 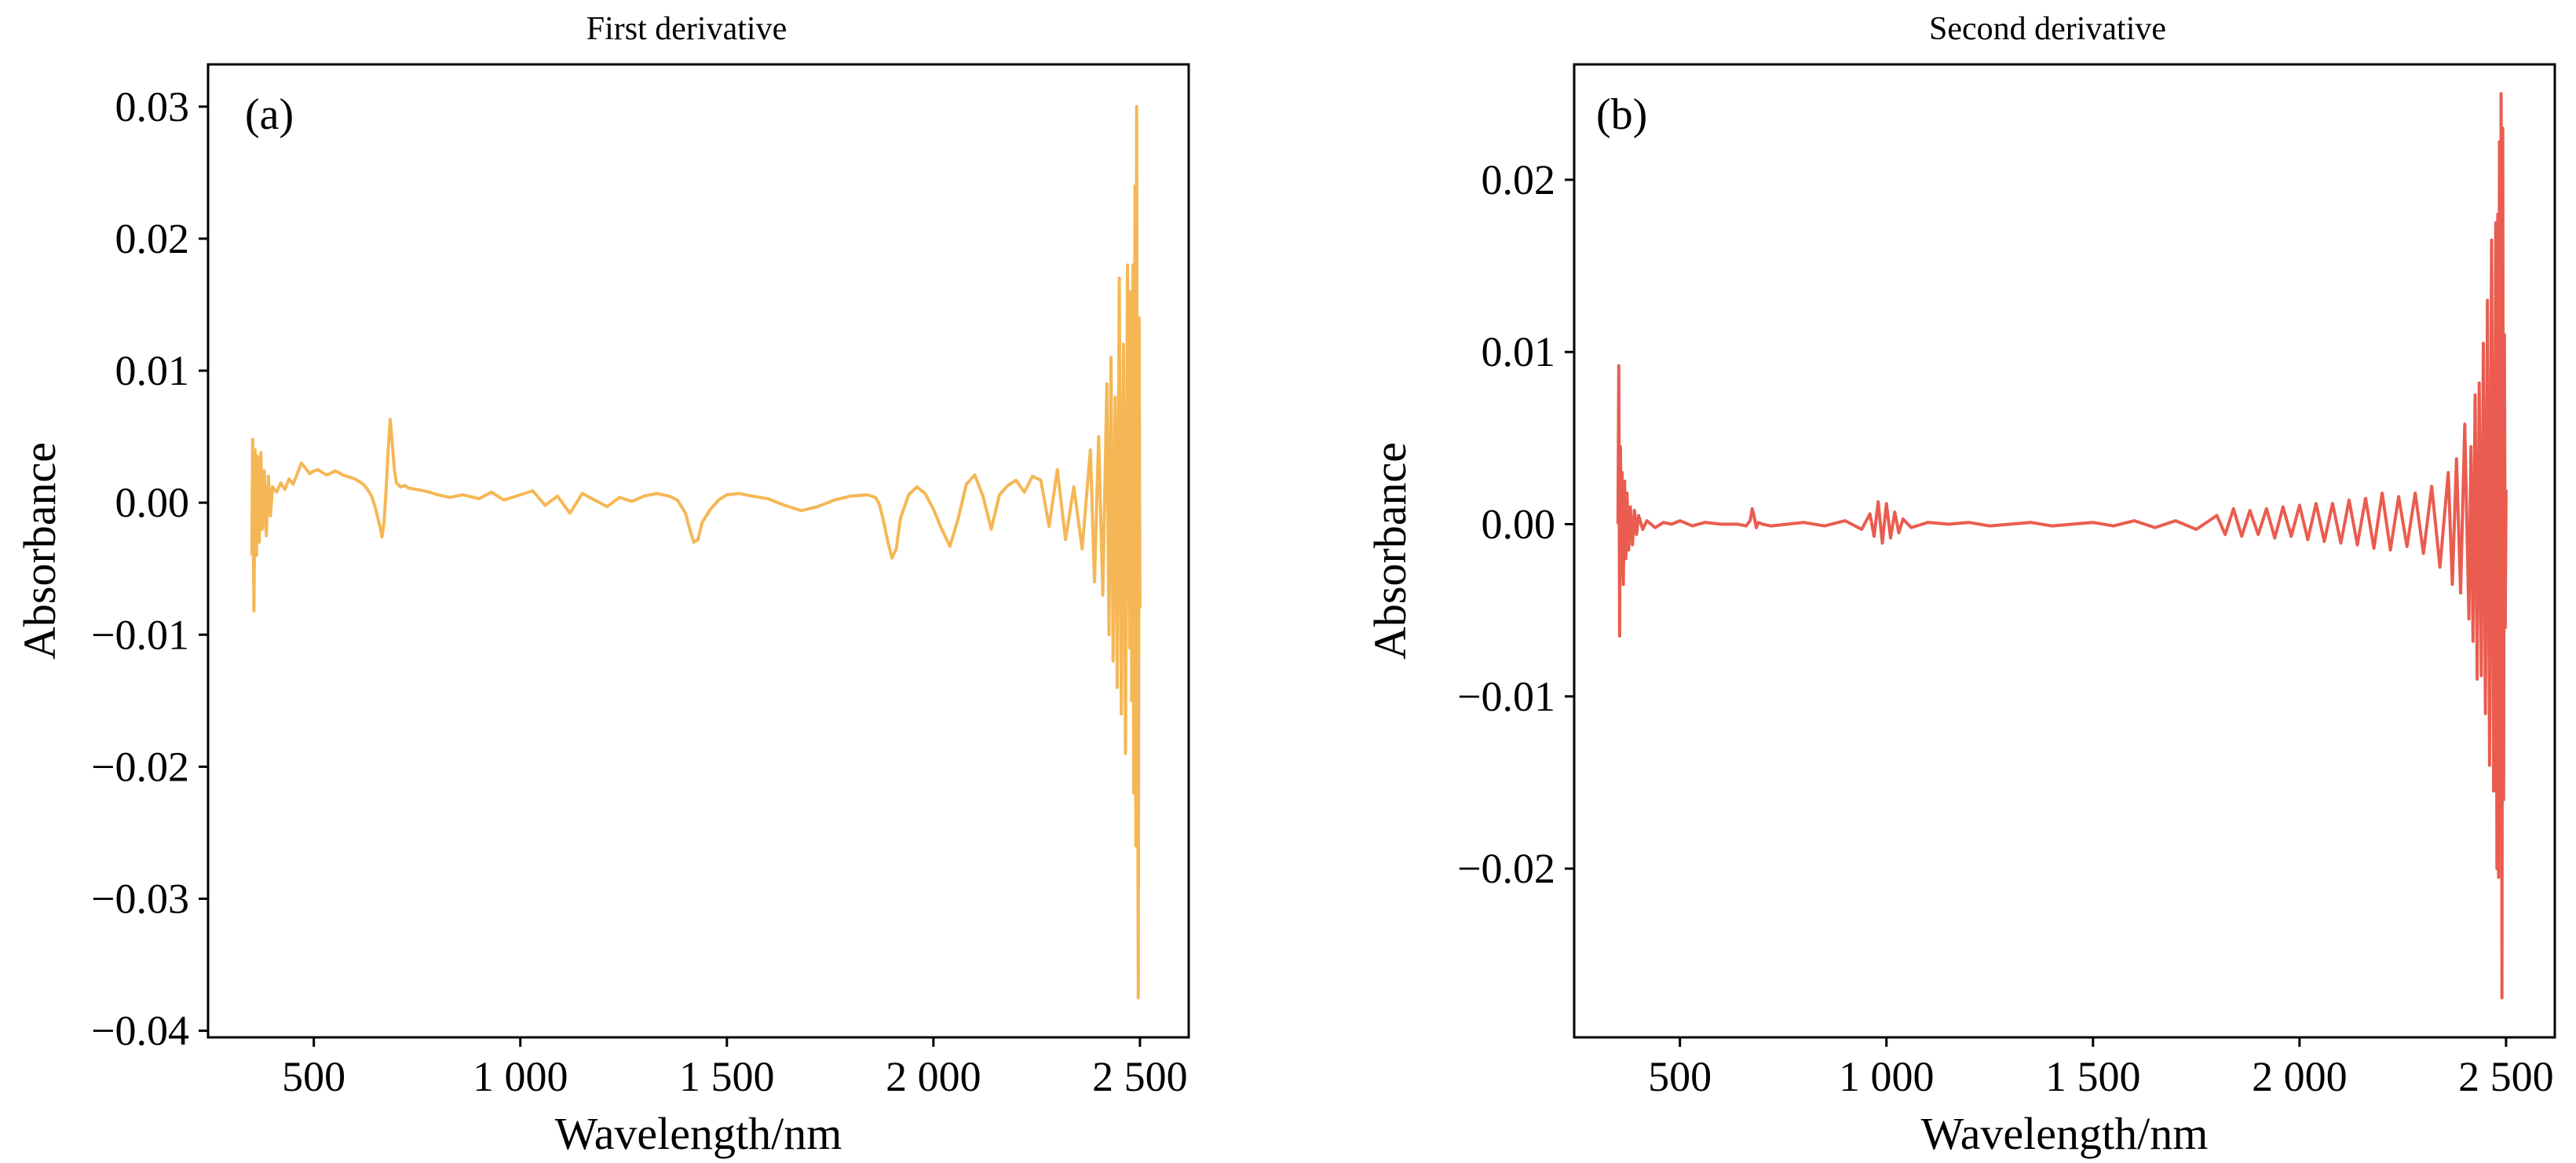 What do you see at coordinates (140, 898) in the screenshot?
I see `y-tick-label-a: −0.03` at bounding box center [140, 898].